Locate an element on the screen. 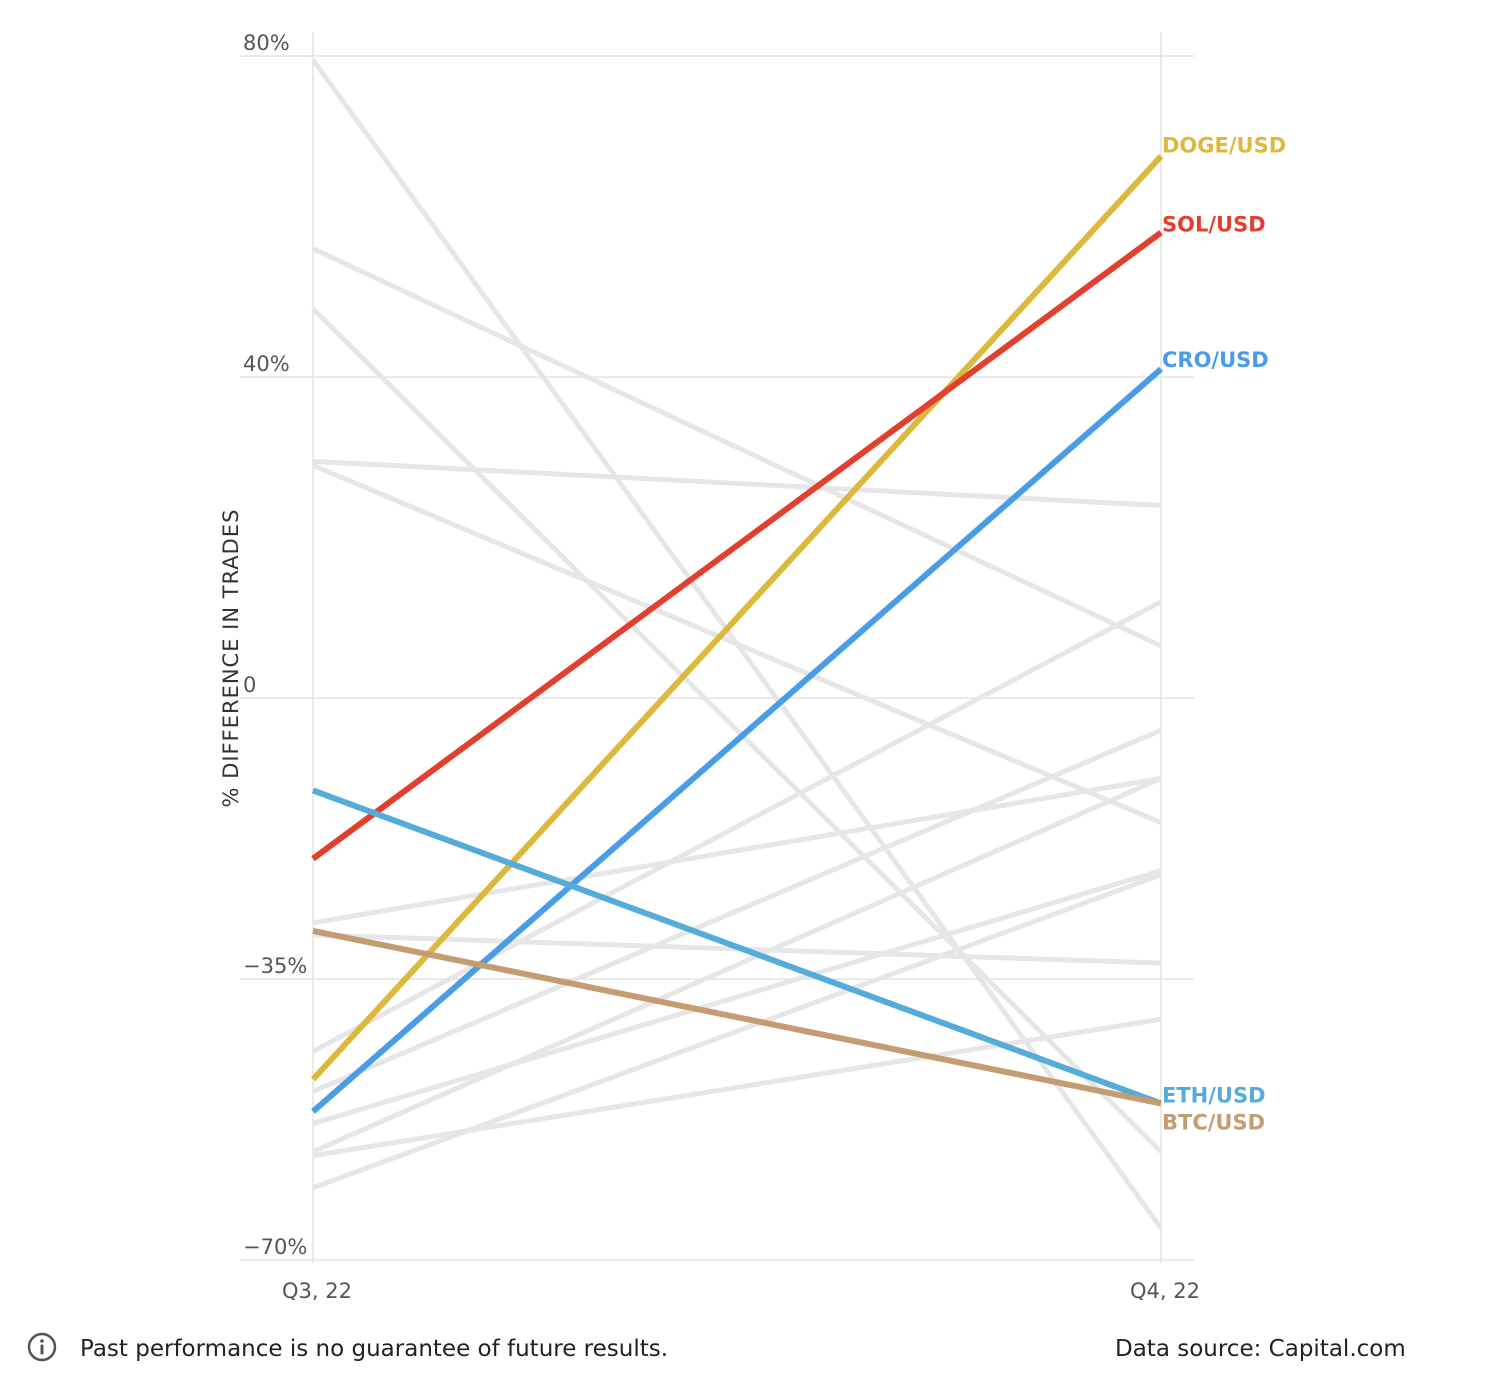  series-label-sol-usd: SOL/USD is located at coordinates (1214, 225).